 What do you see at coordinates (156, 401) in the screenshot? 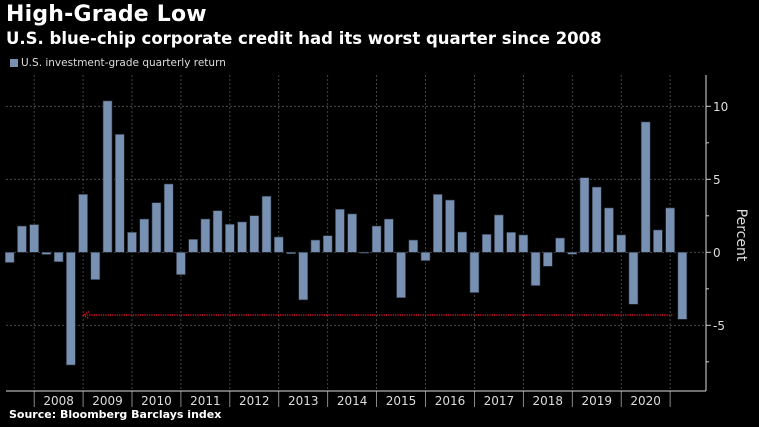
I see `x-tick-label: 2010` at bounding box center [156, 401].